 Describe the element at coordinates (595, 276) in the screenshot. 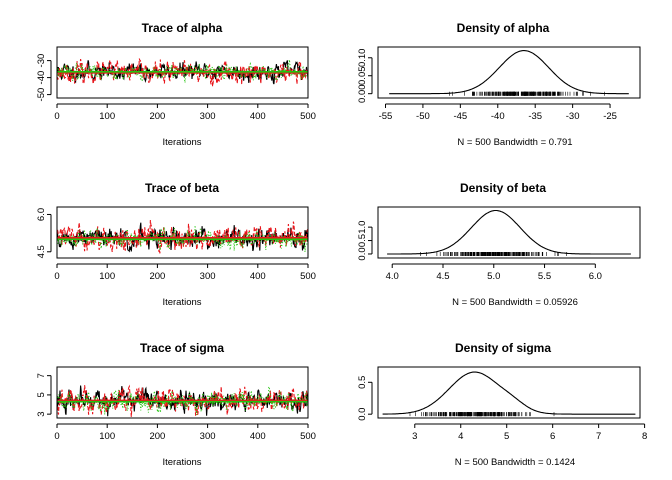

I see `x-tick-label: 6.0` at that location.